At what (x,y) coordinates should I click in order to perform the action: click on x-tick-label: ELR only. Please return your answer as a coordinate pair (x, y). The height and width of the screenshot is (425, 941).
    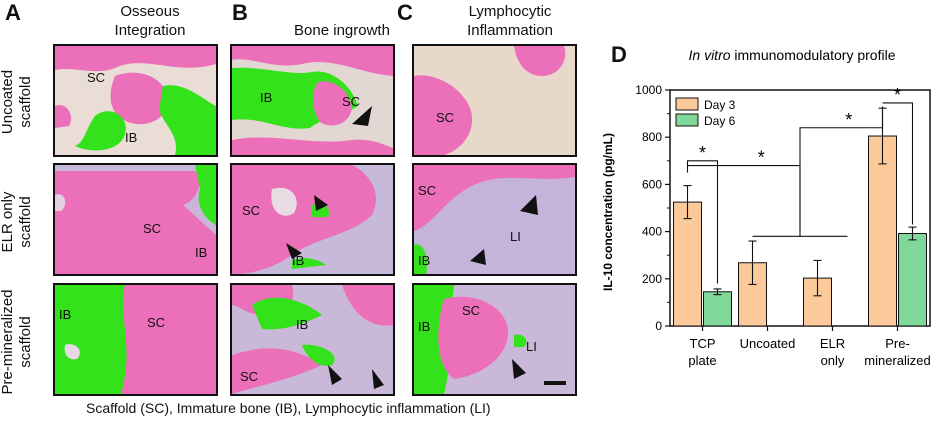
    Looking at the image, I should click on (832, 352).